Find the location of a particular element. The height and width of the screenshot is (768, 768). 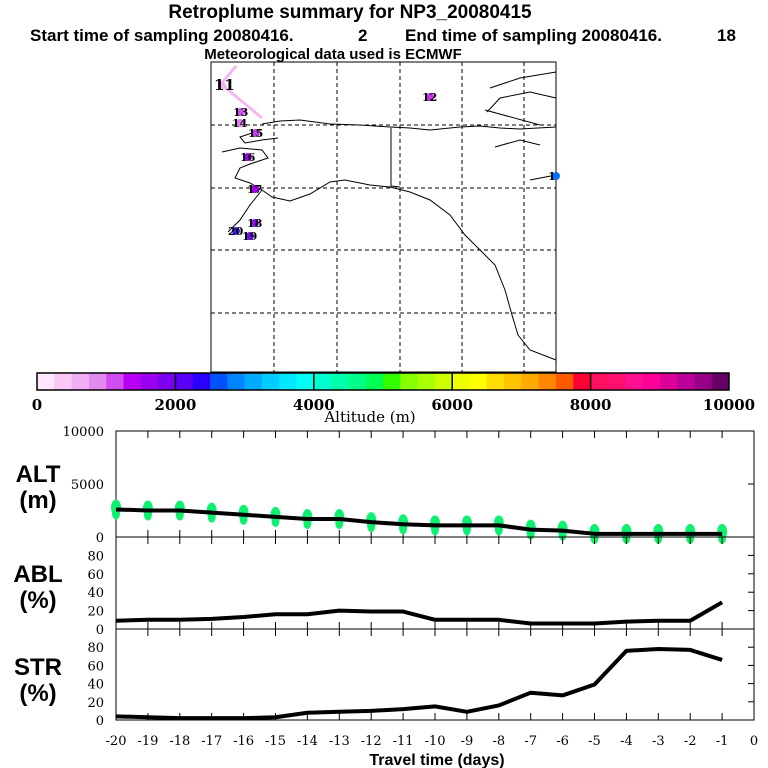

x-tick-label: -20 is located at coordinates (116, 741).